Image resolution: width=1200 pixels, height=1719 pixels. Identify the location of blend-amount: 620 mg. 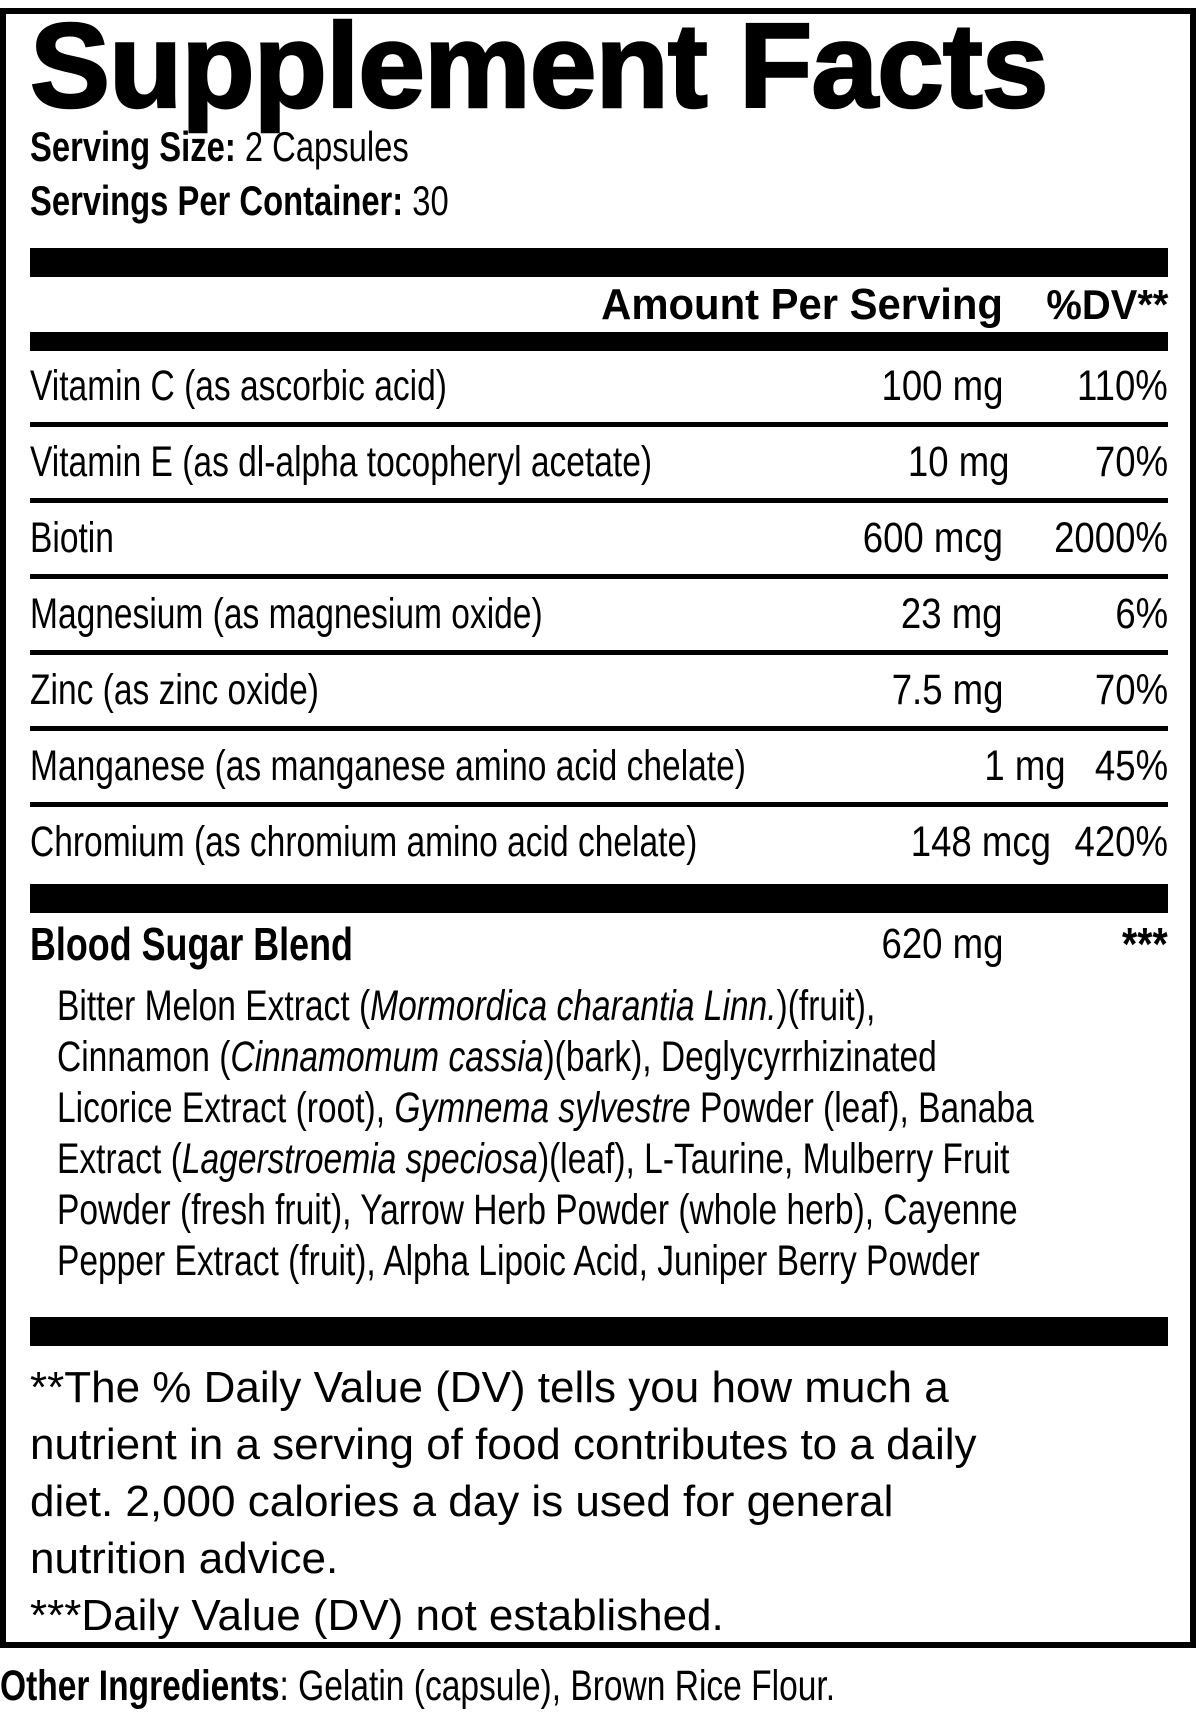
(942, 943).